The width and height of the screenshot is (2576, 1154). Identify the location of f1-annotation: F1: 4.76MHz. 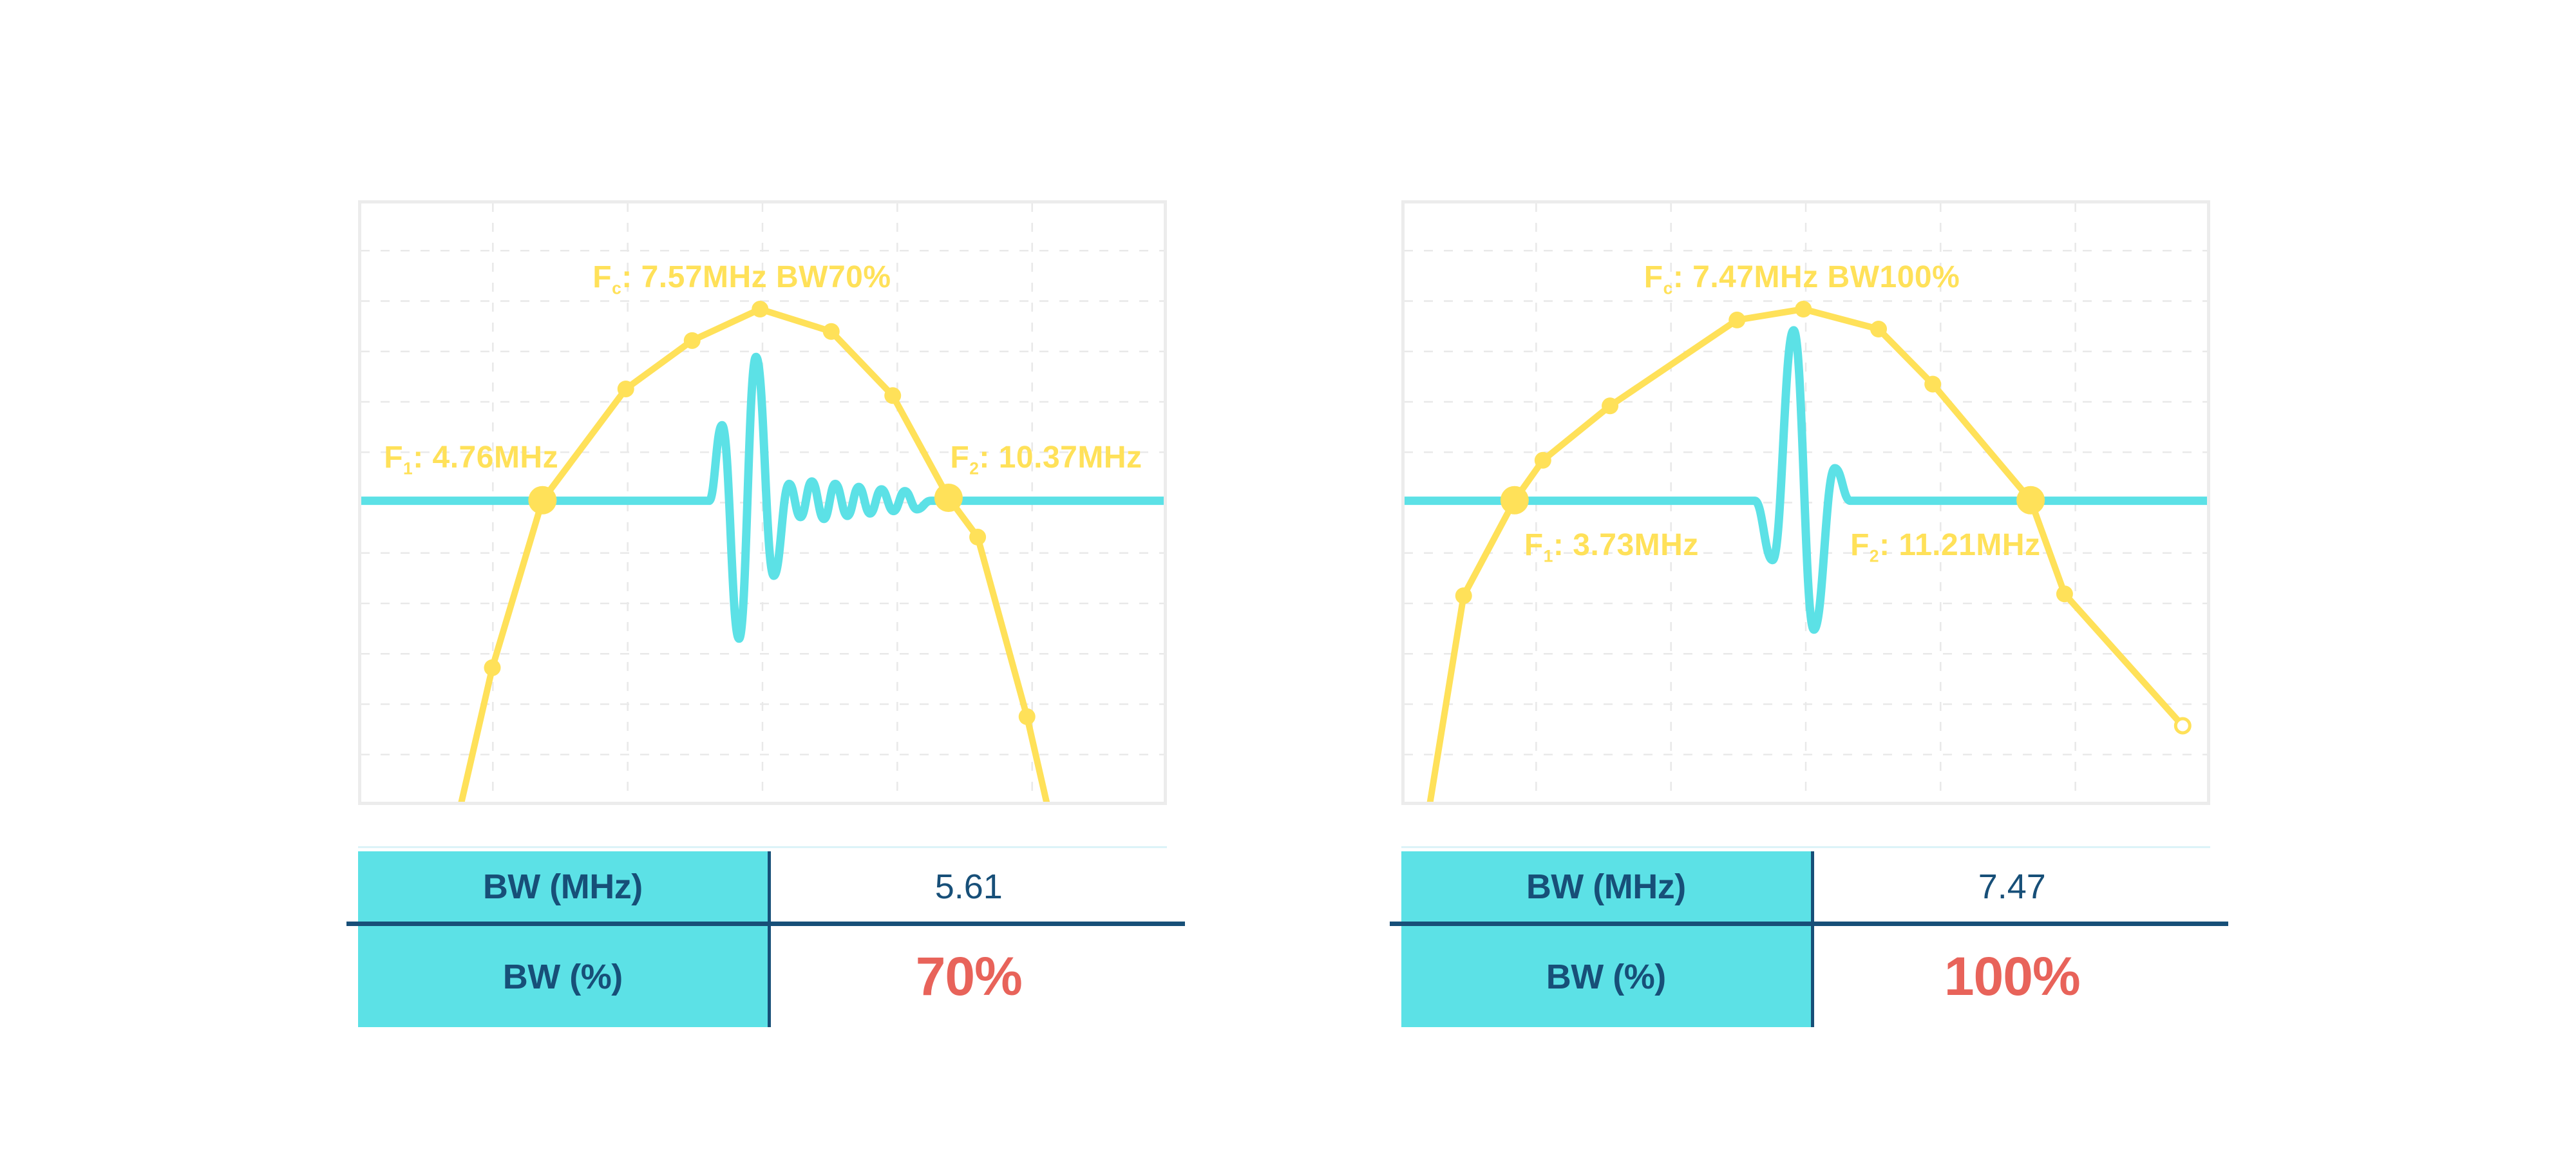
(471, 459).